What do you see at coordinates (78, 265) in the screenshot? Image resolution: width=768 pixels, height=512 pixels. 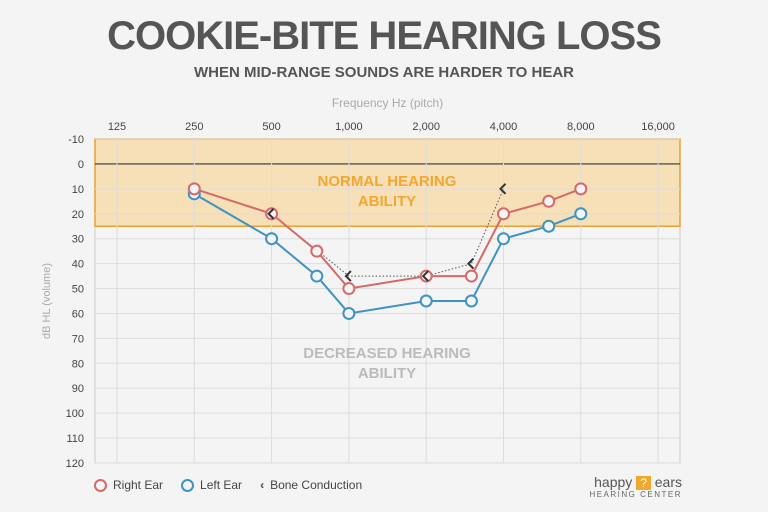 I see `y-tick-label: 40` at bounding box center [78, 265].